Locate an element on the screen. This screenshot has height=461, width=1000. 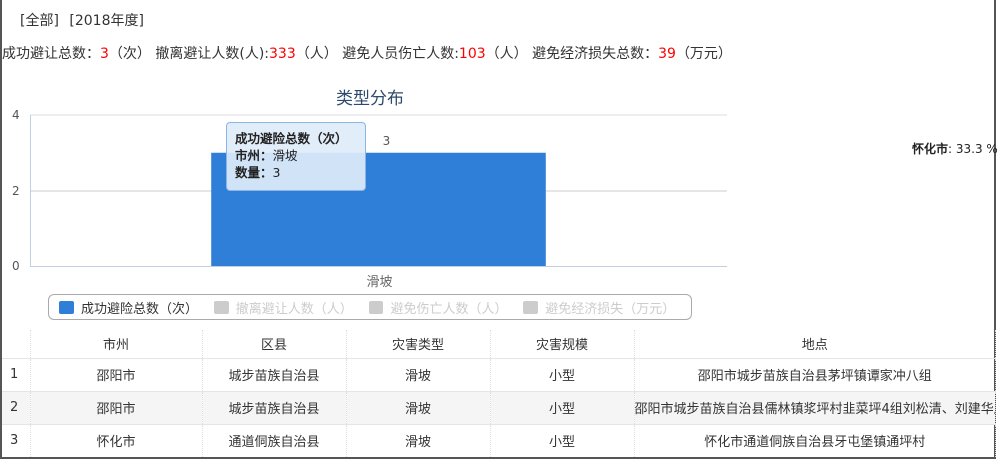
col-header-type: 灾害类型 is located at coordinates (418, 344).